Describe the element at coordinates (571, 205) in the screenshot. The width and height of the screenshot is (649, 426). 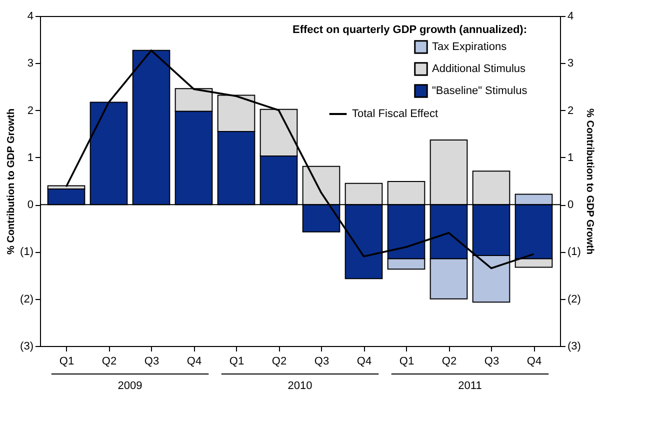
I see `y2-tick-label: 0` at that location.